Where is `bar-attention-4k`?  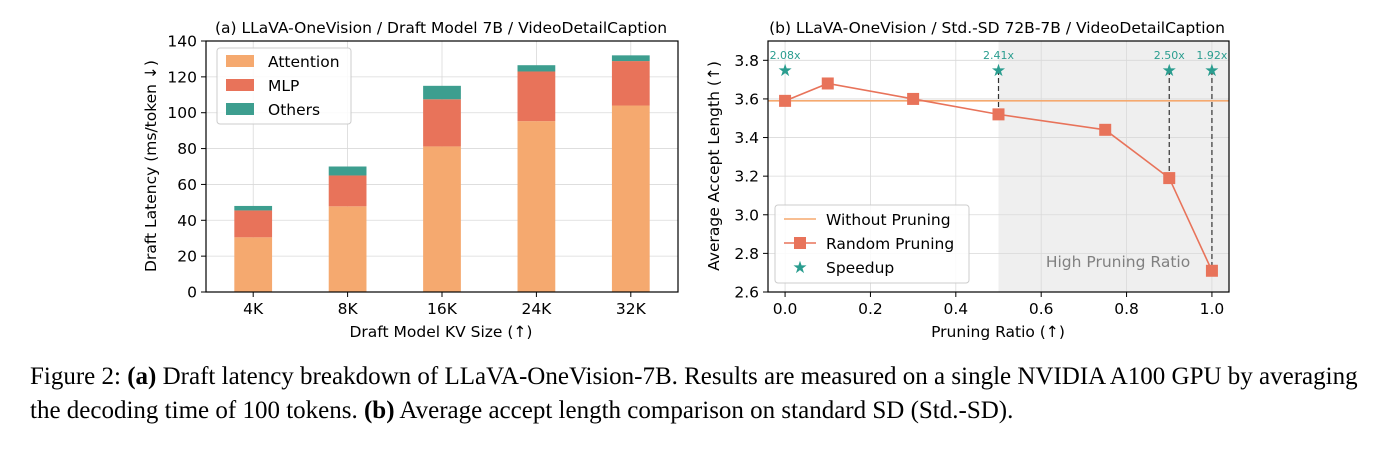
bar-attention-4k is located at coordinates (253, 264).